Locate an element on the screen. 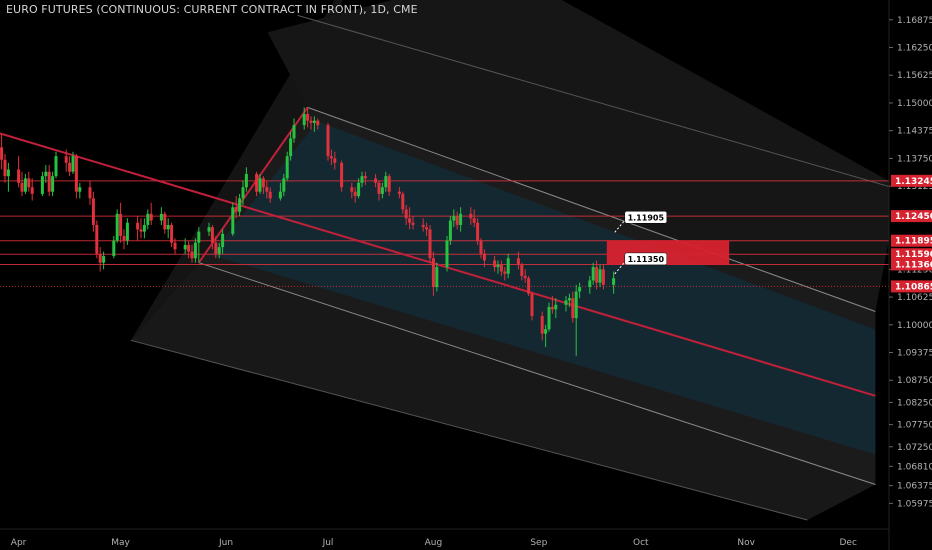  impulse-line is located at coordinates (253, 185).